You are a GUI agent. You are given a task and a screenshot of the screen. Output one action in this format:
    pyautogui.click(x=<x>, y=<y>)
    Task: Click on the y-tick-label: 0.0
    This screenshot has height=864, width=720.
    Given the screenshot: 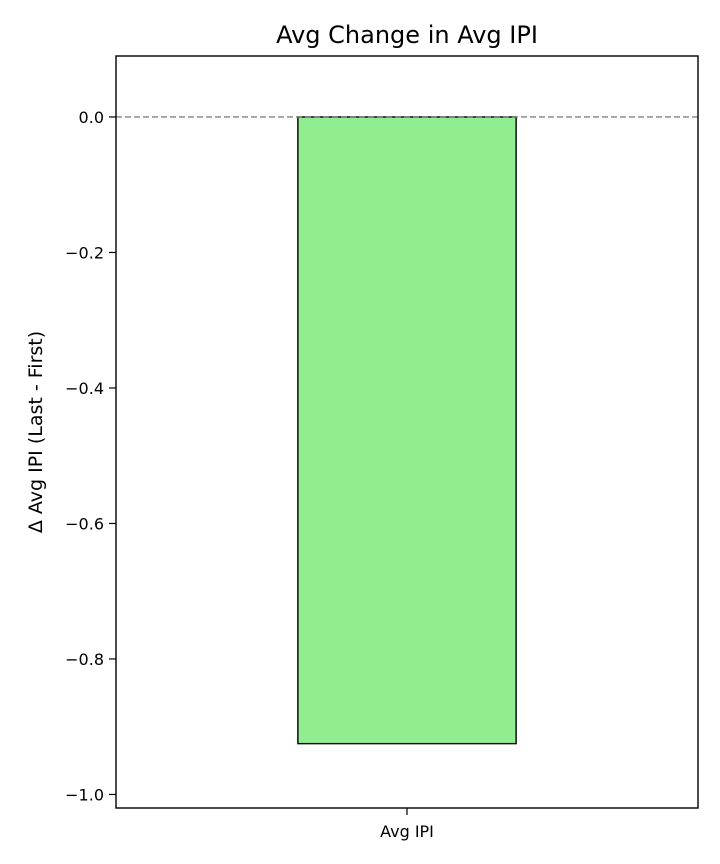 What is the action you would take?
    pyautogui.click(x=91, y=117)
    